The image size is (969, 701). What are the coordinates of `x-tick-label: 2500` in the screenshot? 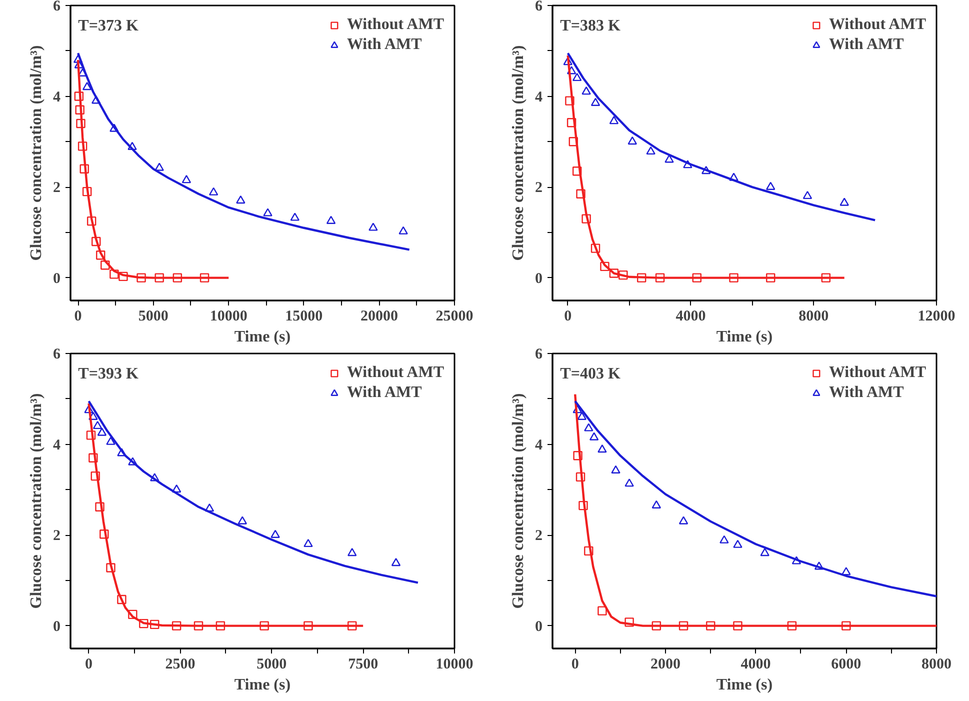 It's located at (180, 664).